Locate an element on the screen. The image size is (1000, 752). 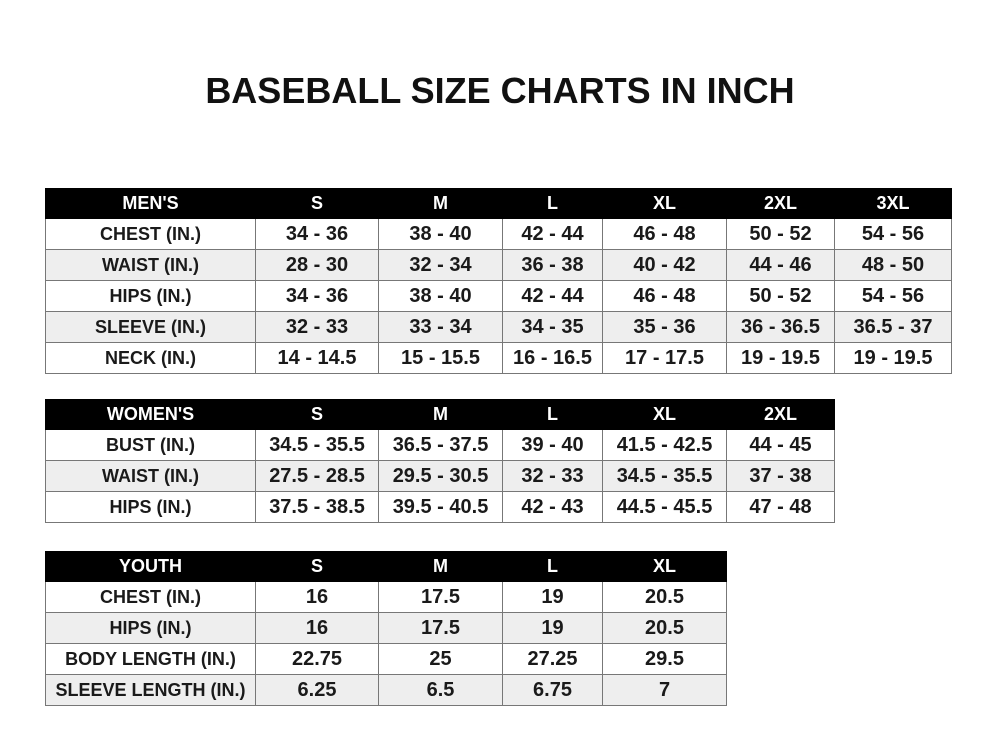
measurement-label: BUST (IN.) is located at coordinates (150, 445).